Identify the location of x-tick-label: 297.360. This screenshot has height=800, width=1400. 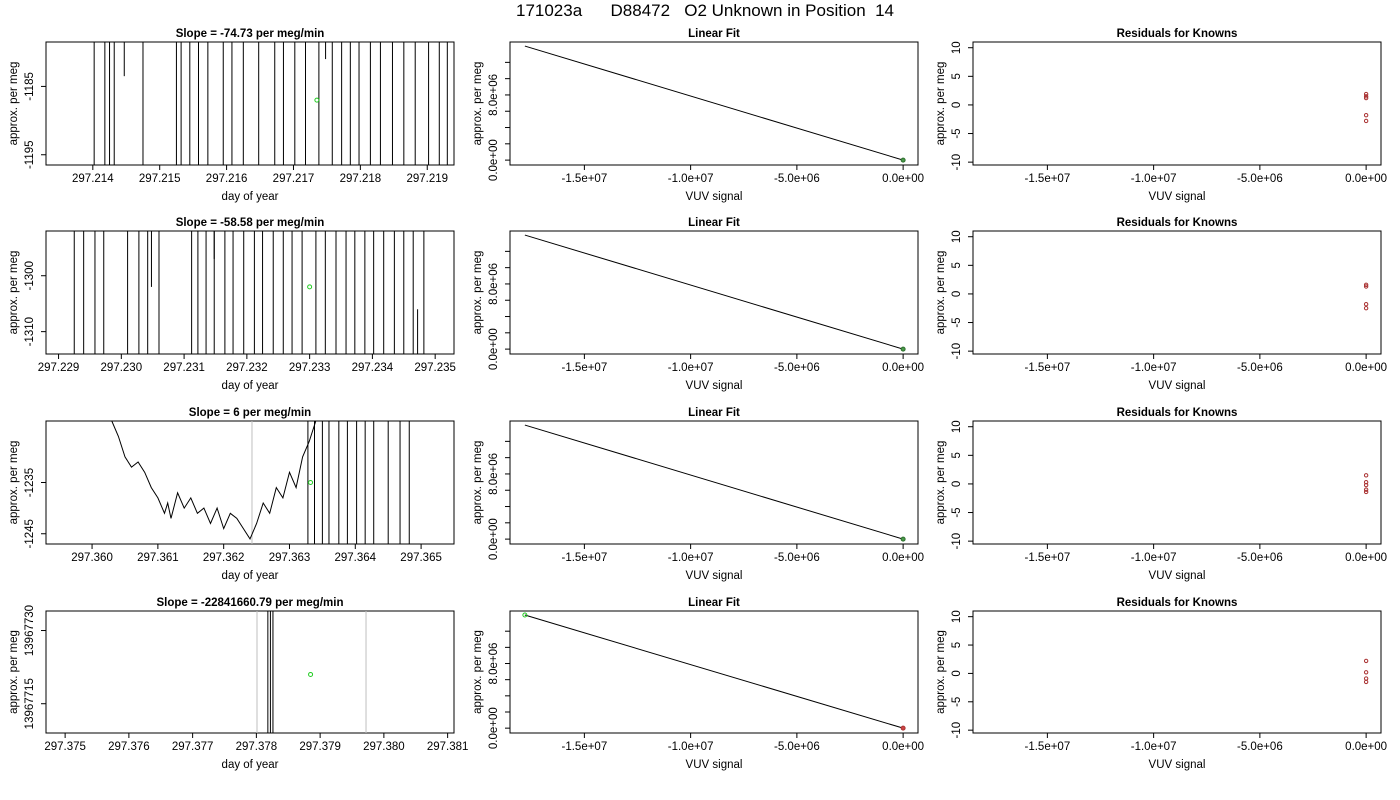
(92, 558).